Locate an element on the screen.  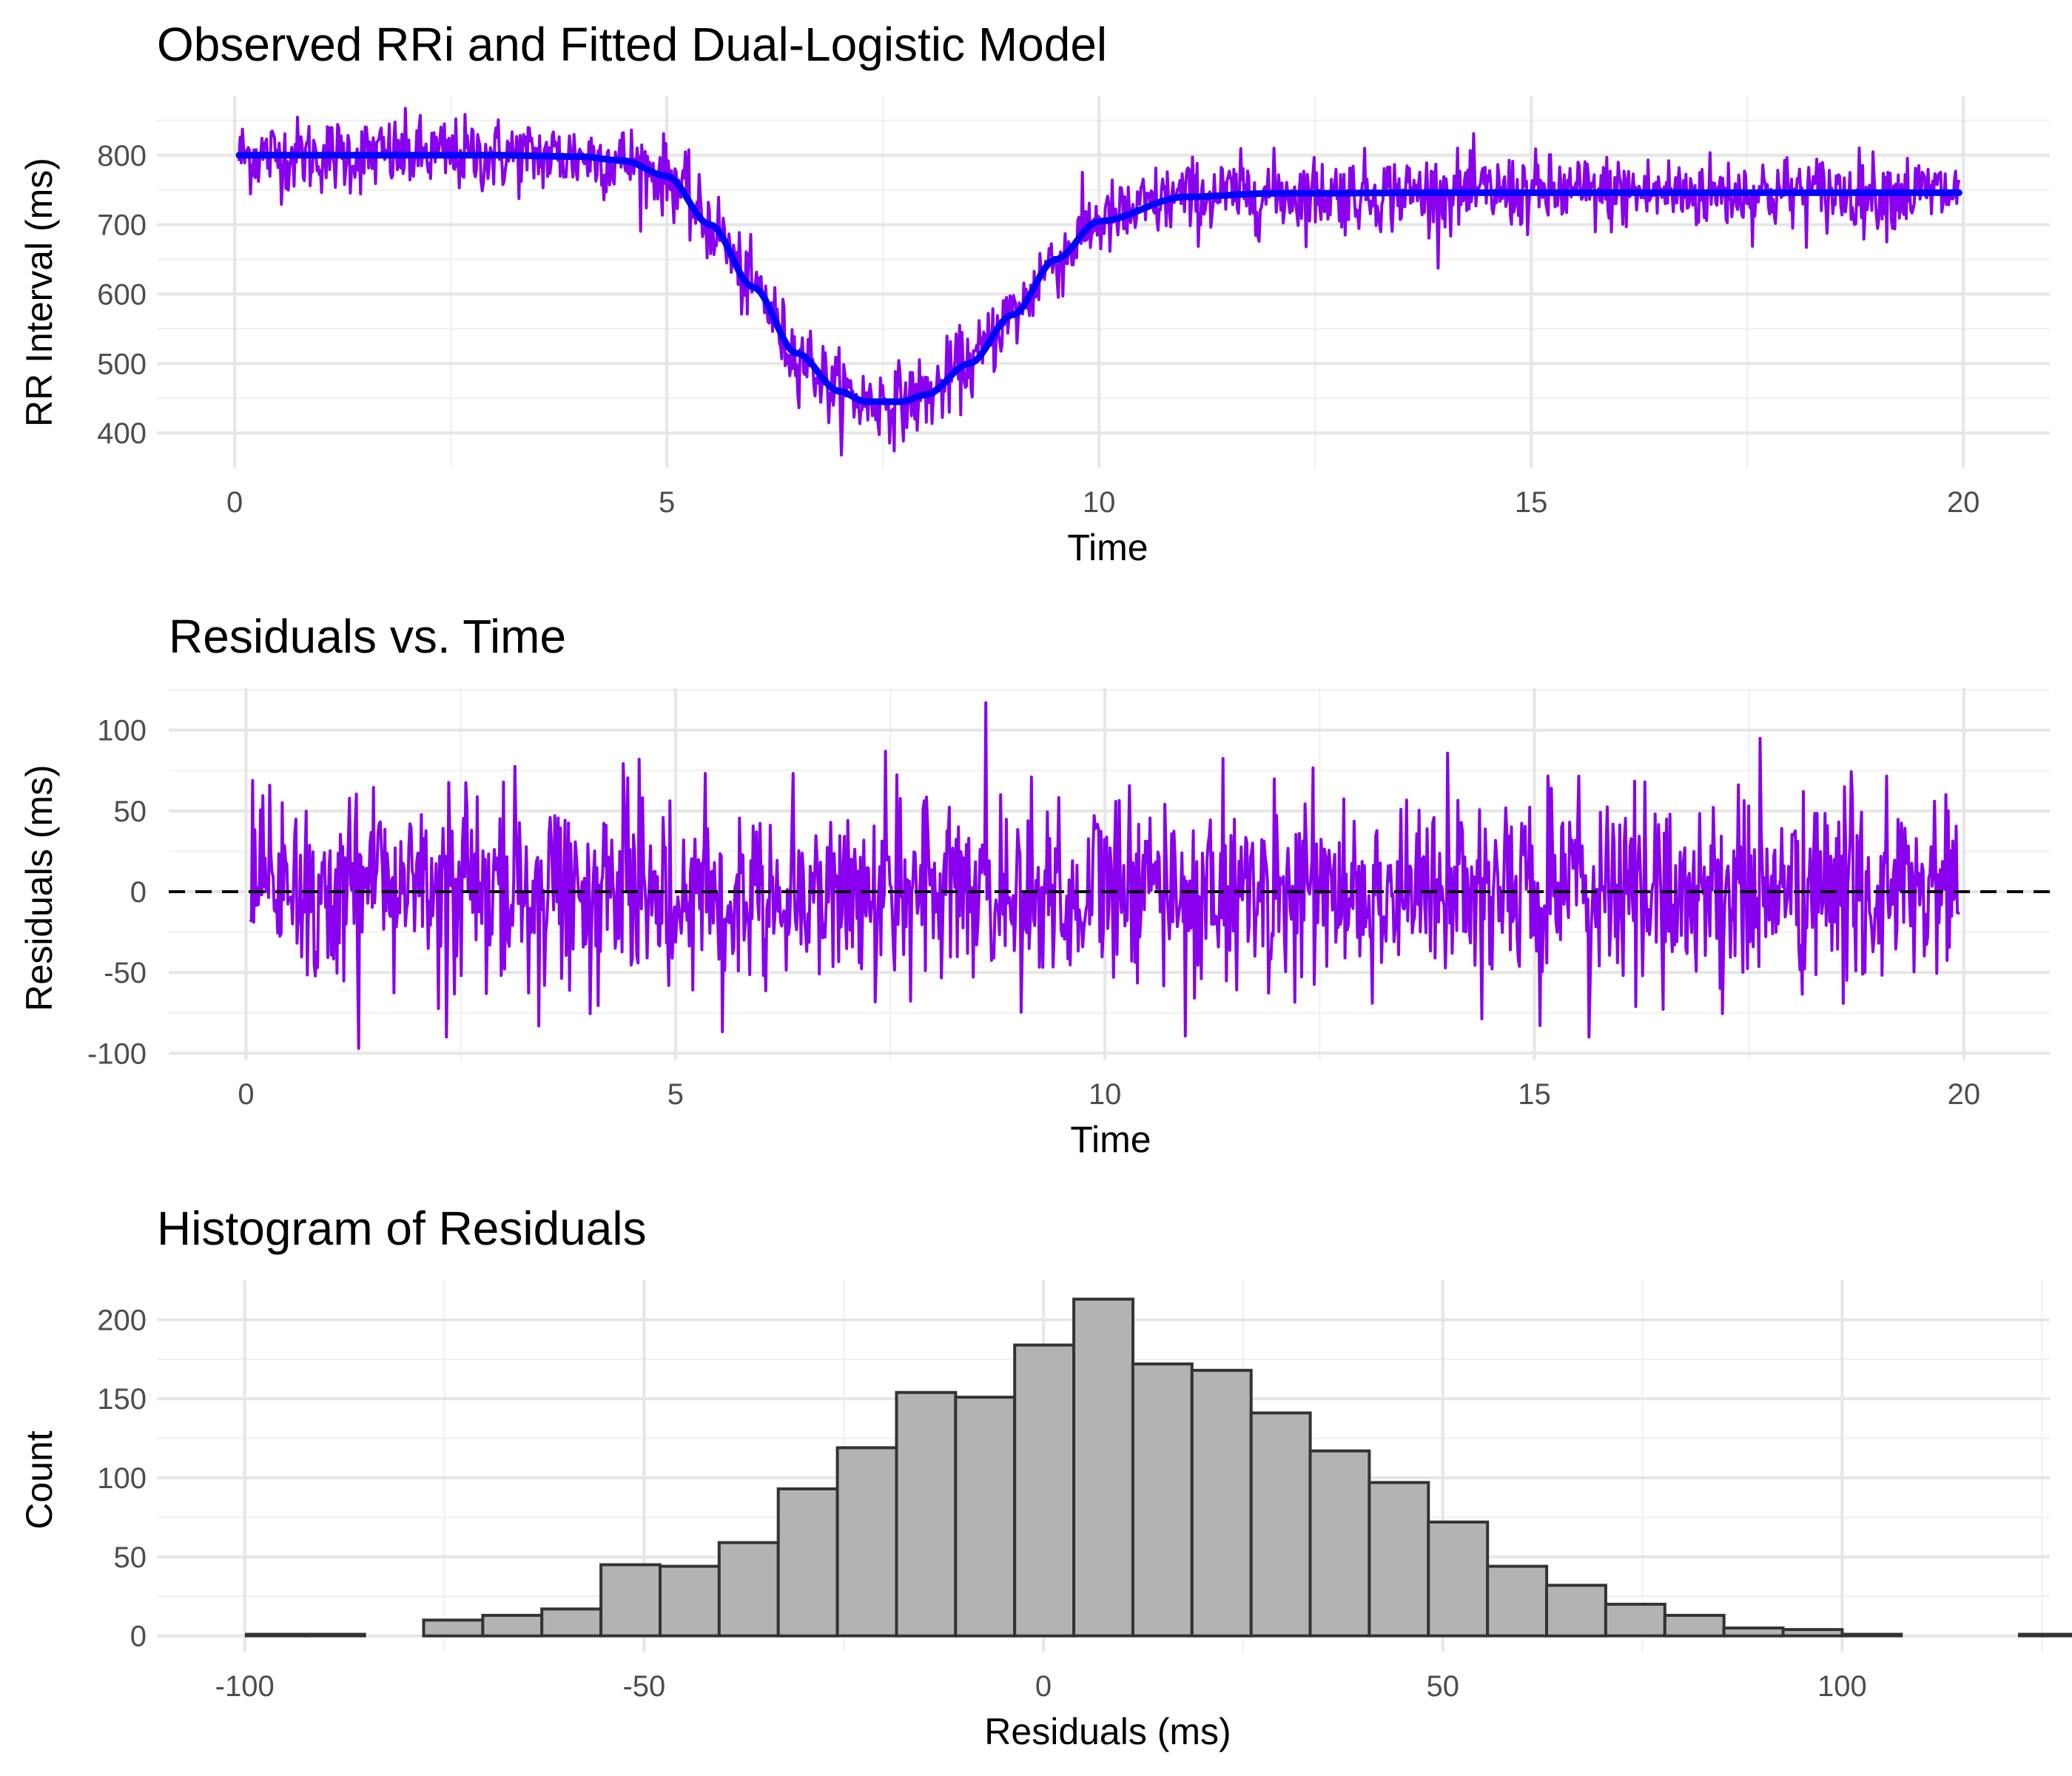
histogram-x-tick-label: 50 is located at coordinates (1442, 1686).